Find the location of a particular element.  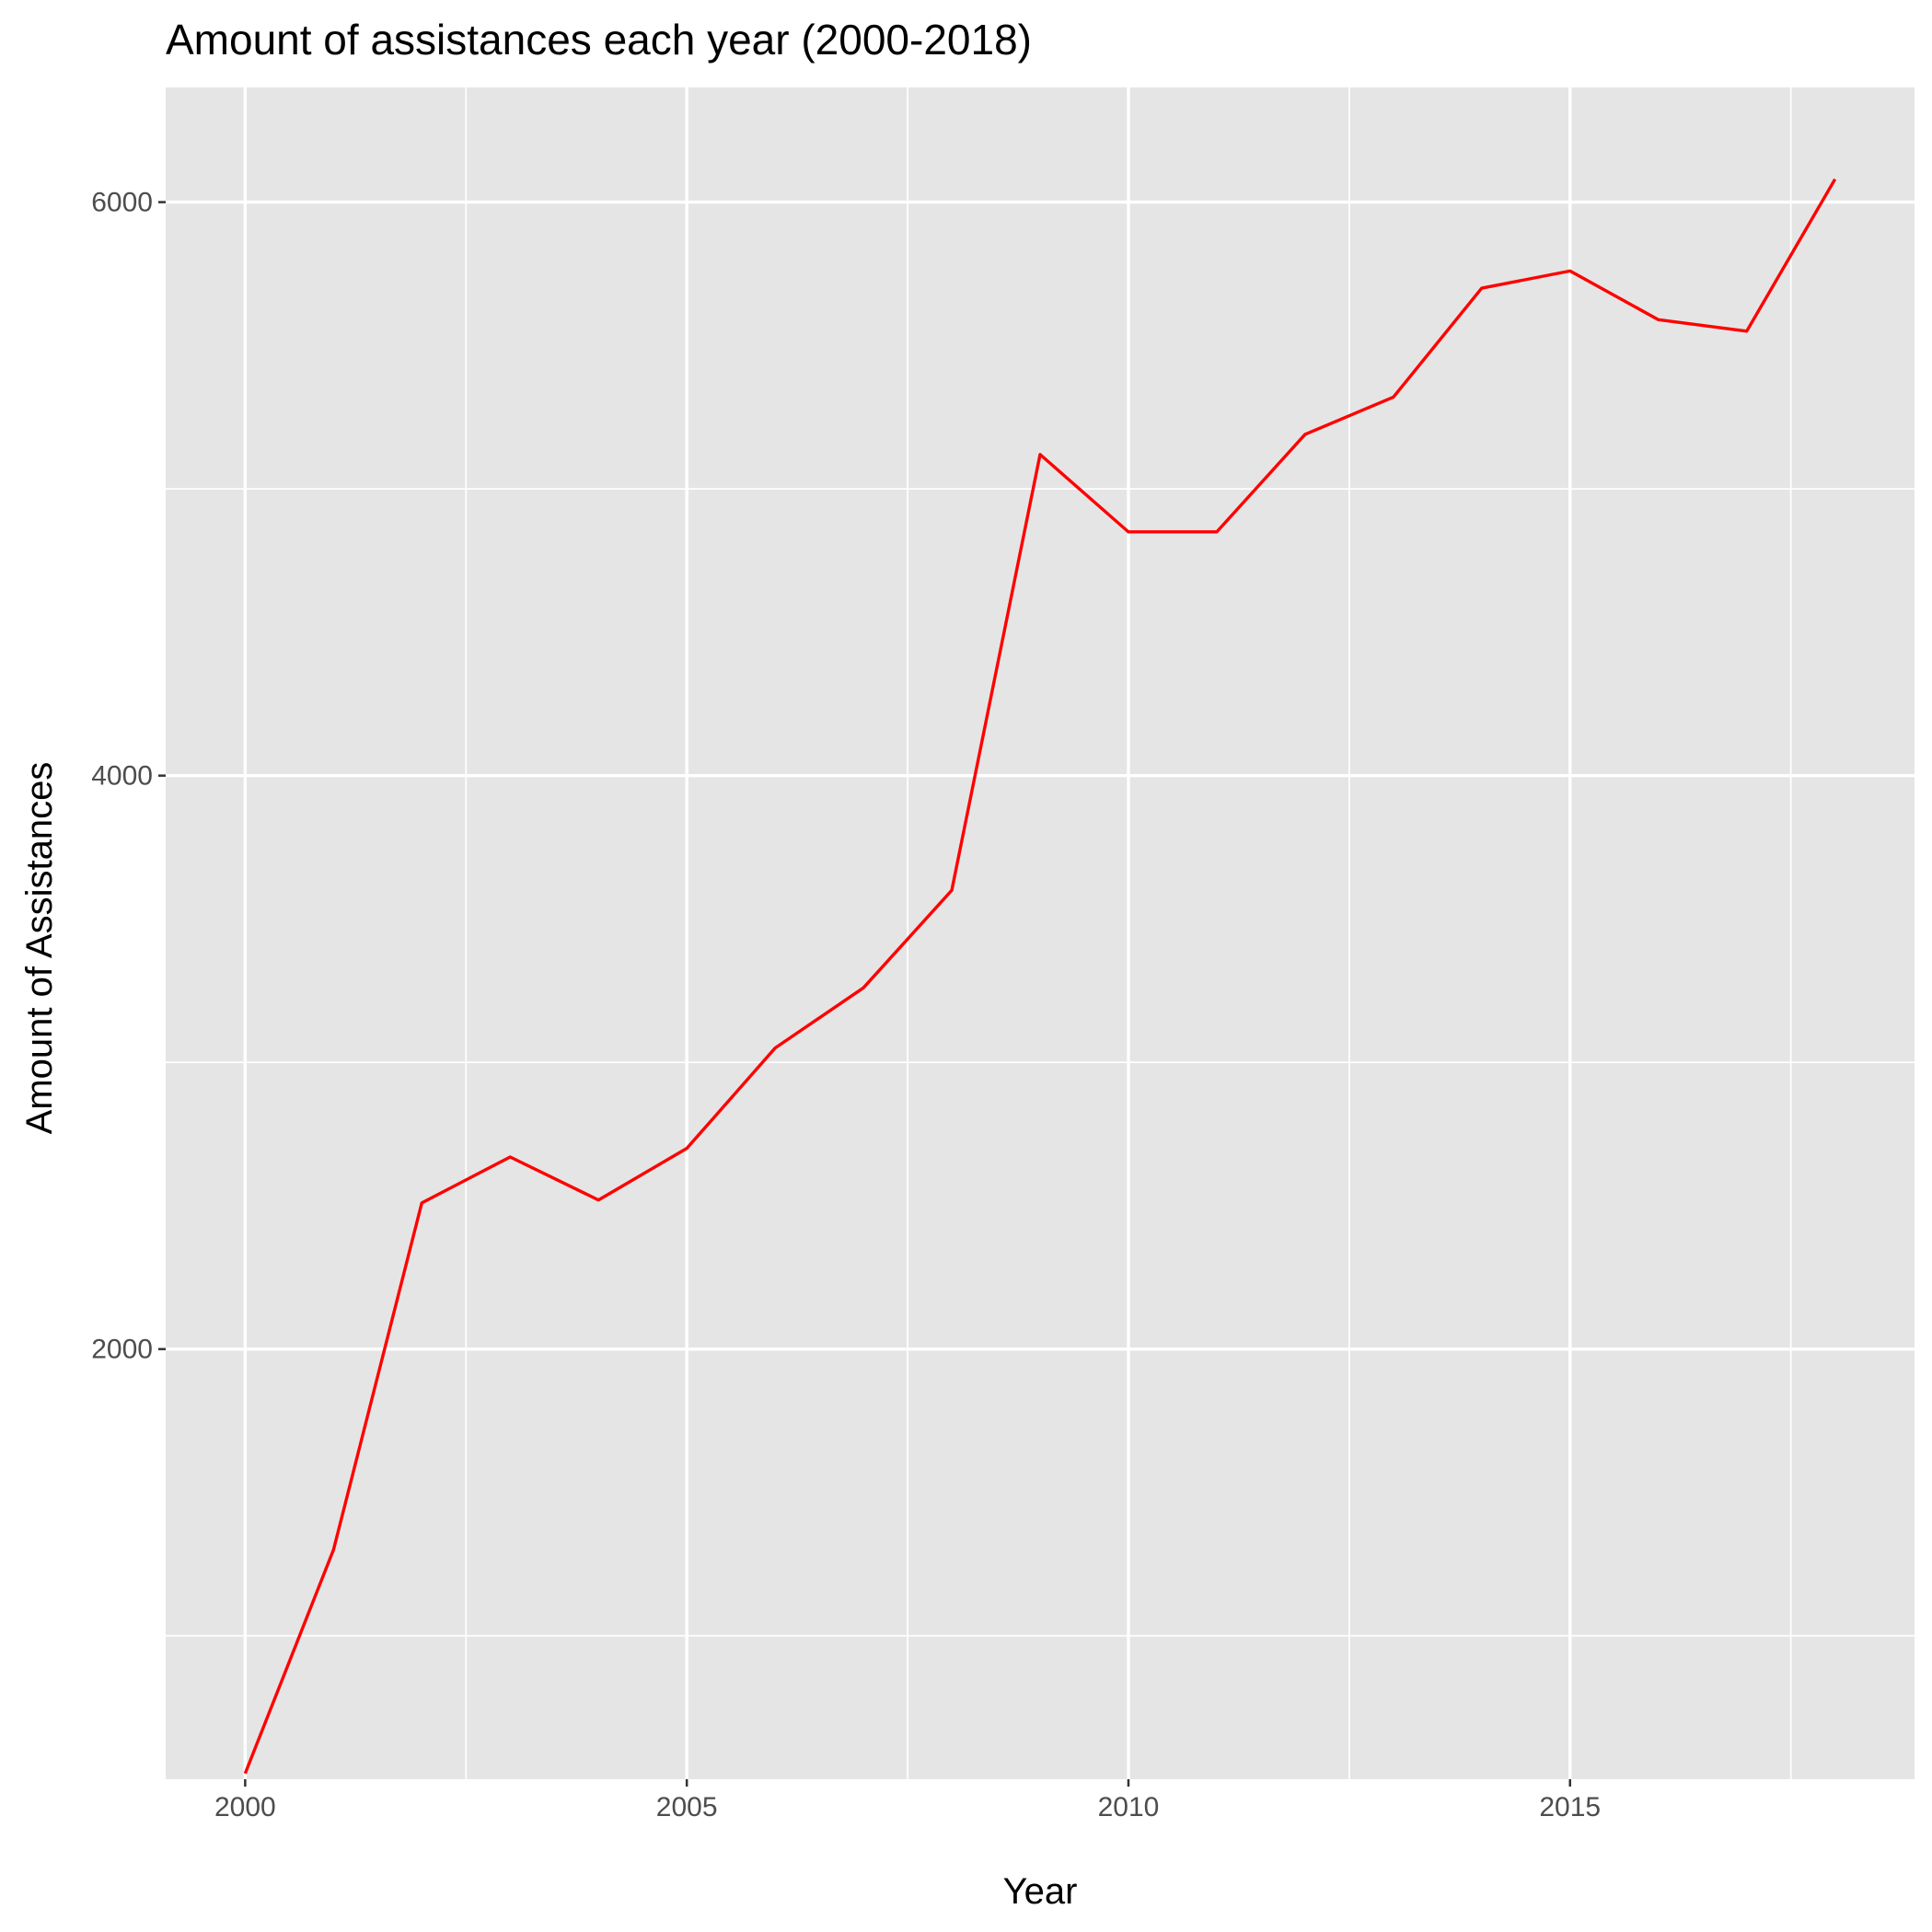

y-axis: 2000 4000 6000 is located at coordinates (129, 777).